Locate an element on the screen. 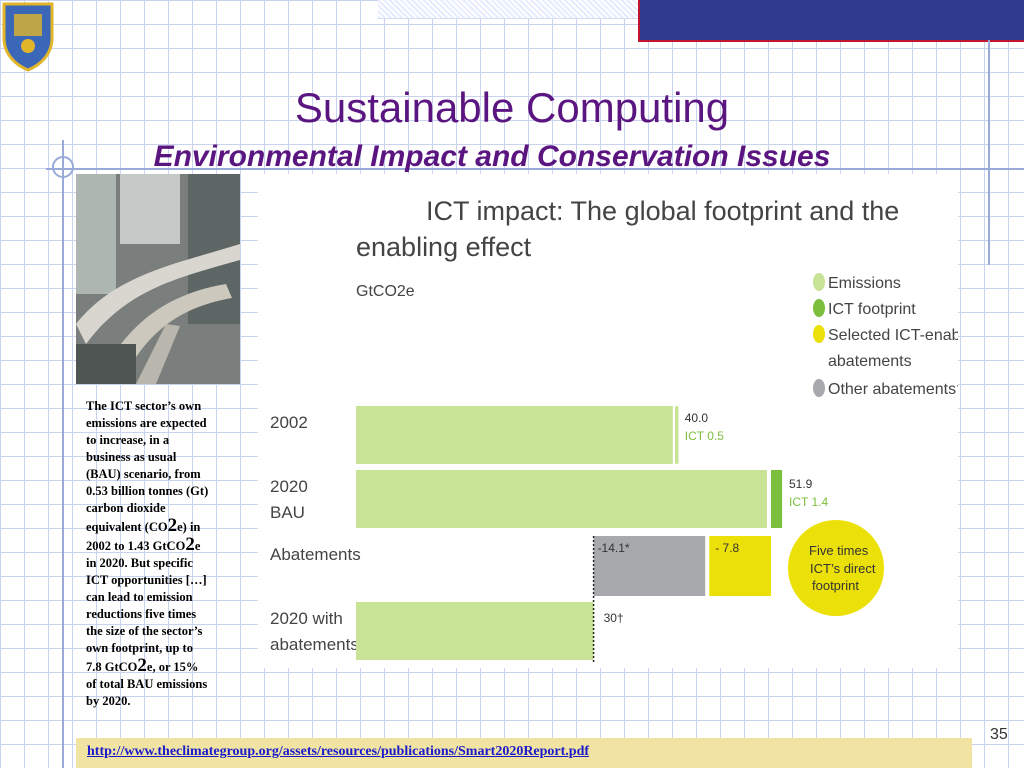 This screenshot has width=1024, height=768. bar-abatements-ict is located at coordinates (740, 566).